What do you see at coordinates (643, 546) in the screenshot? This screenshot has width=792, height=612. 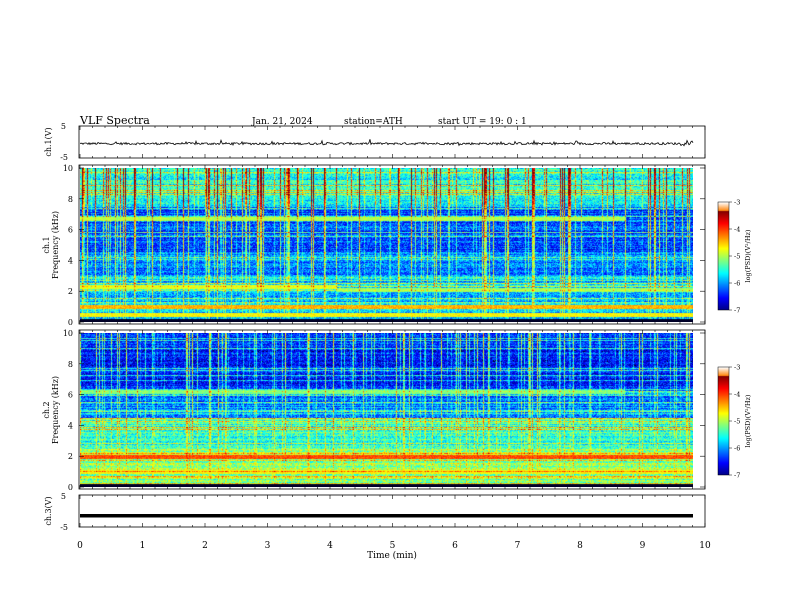 I see `time-tick-label: 9` at bounding box center [643, 546].